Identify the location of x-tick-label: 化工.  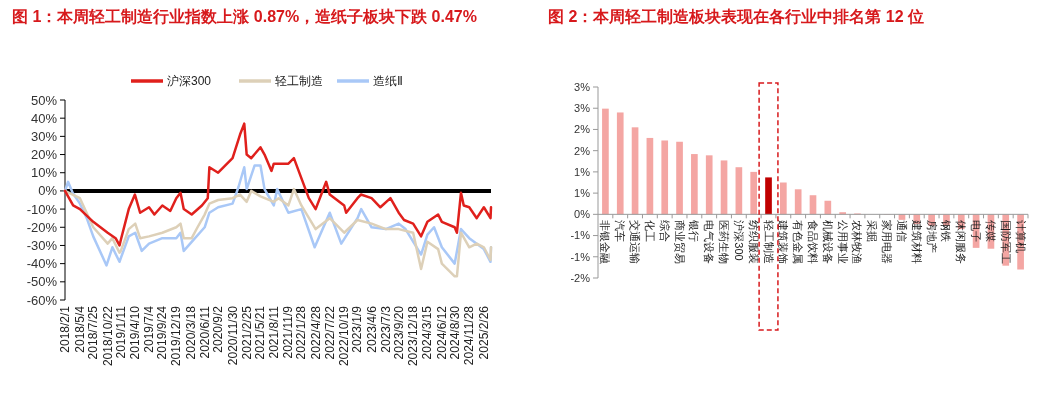
(649, 231).